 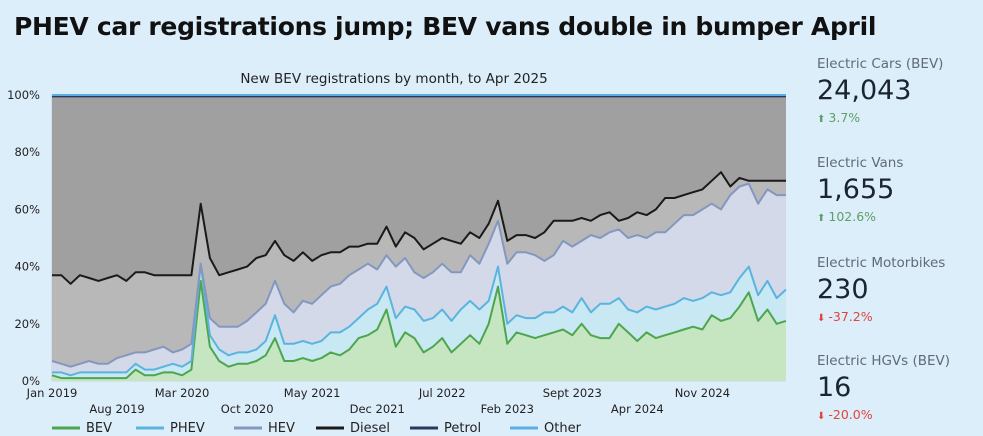 What do you see at coordinates (116, 409) in the screenshot?
I see `x-tick-label: Aug 2019` at bounding box center [116, 409].